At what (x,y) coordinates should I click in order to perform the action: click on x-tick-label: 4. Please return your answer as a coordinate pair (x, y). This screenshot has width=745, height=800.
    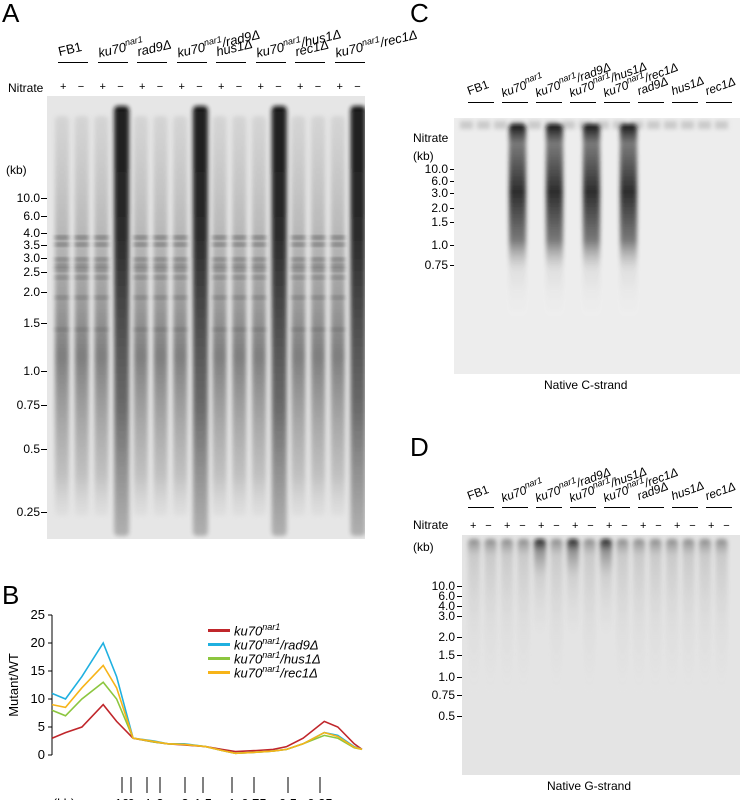
    Looking at the image, I should click on (146, 798).